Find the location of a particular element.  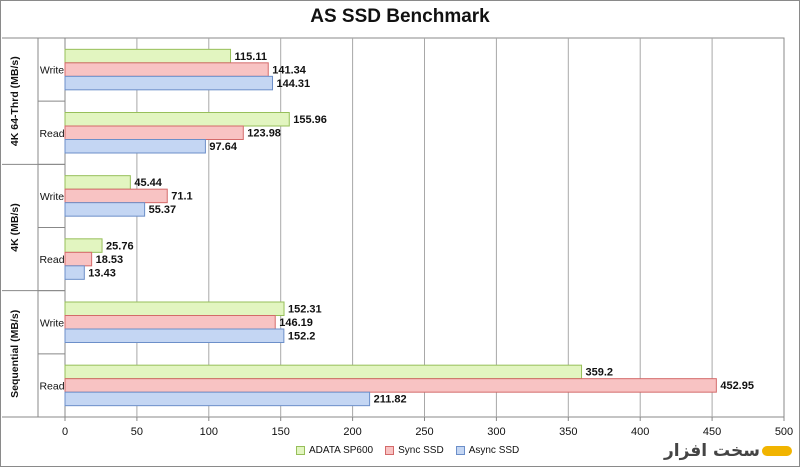

watermark-text: سخت افزار is located at coordinates (711, 451).